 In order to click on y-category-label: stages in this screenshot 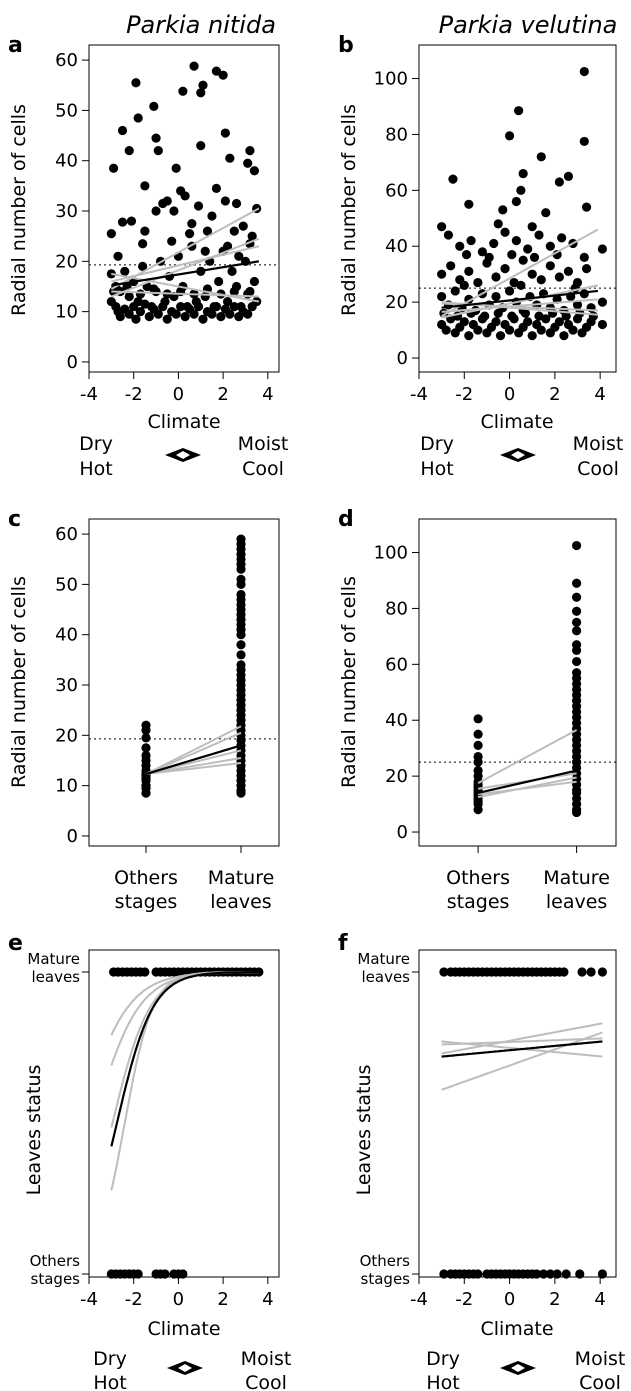, I will do `click(386, 1279)`.